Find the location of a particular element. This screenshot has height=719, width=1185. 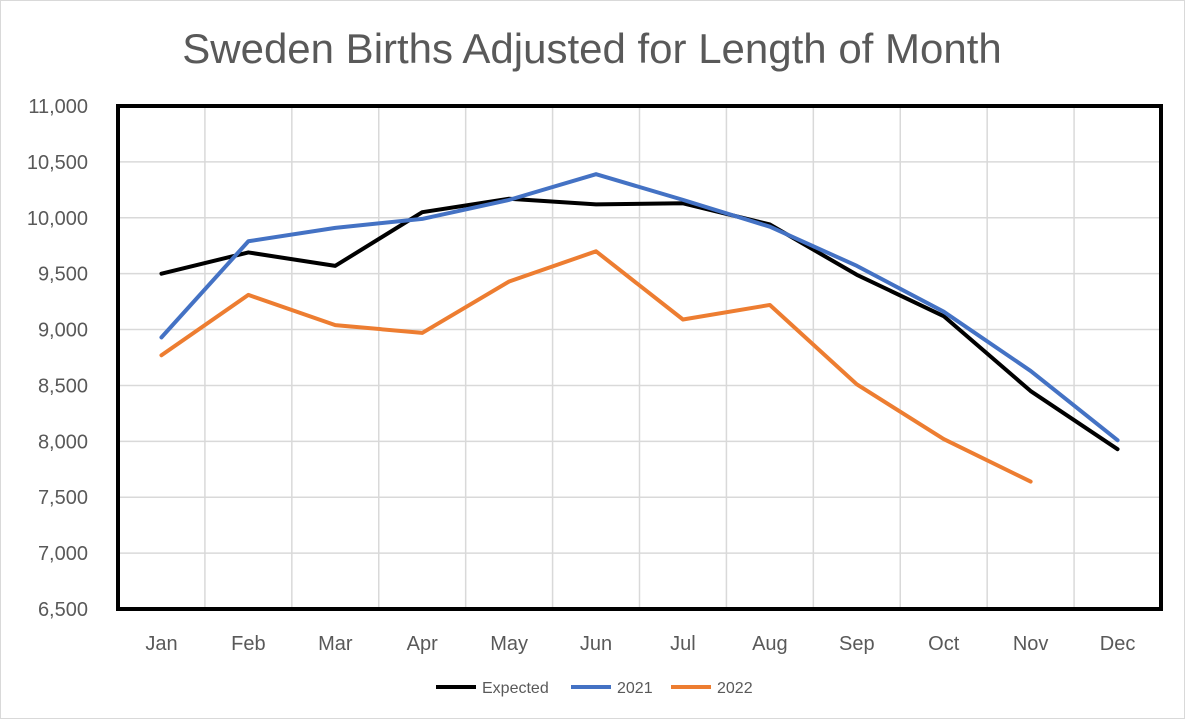

x-tick-label: Nov is located at coordinates (1031, 644).